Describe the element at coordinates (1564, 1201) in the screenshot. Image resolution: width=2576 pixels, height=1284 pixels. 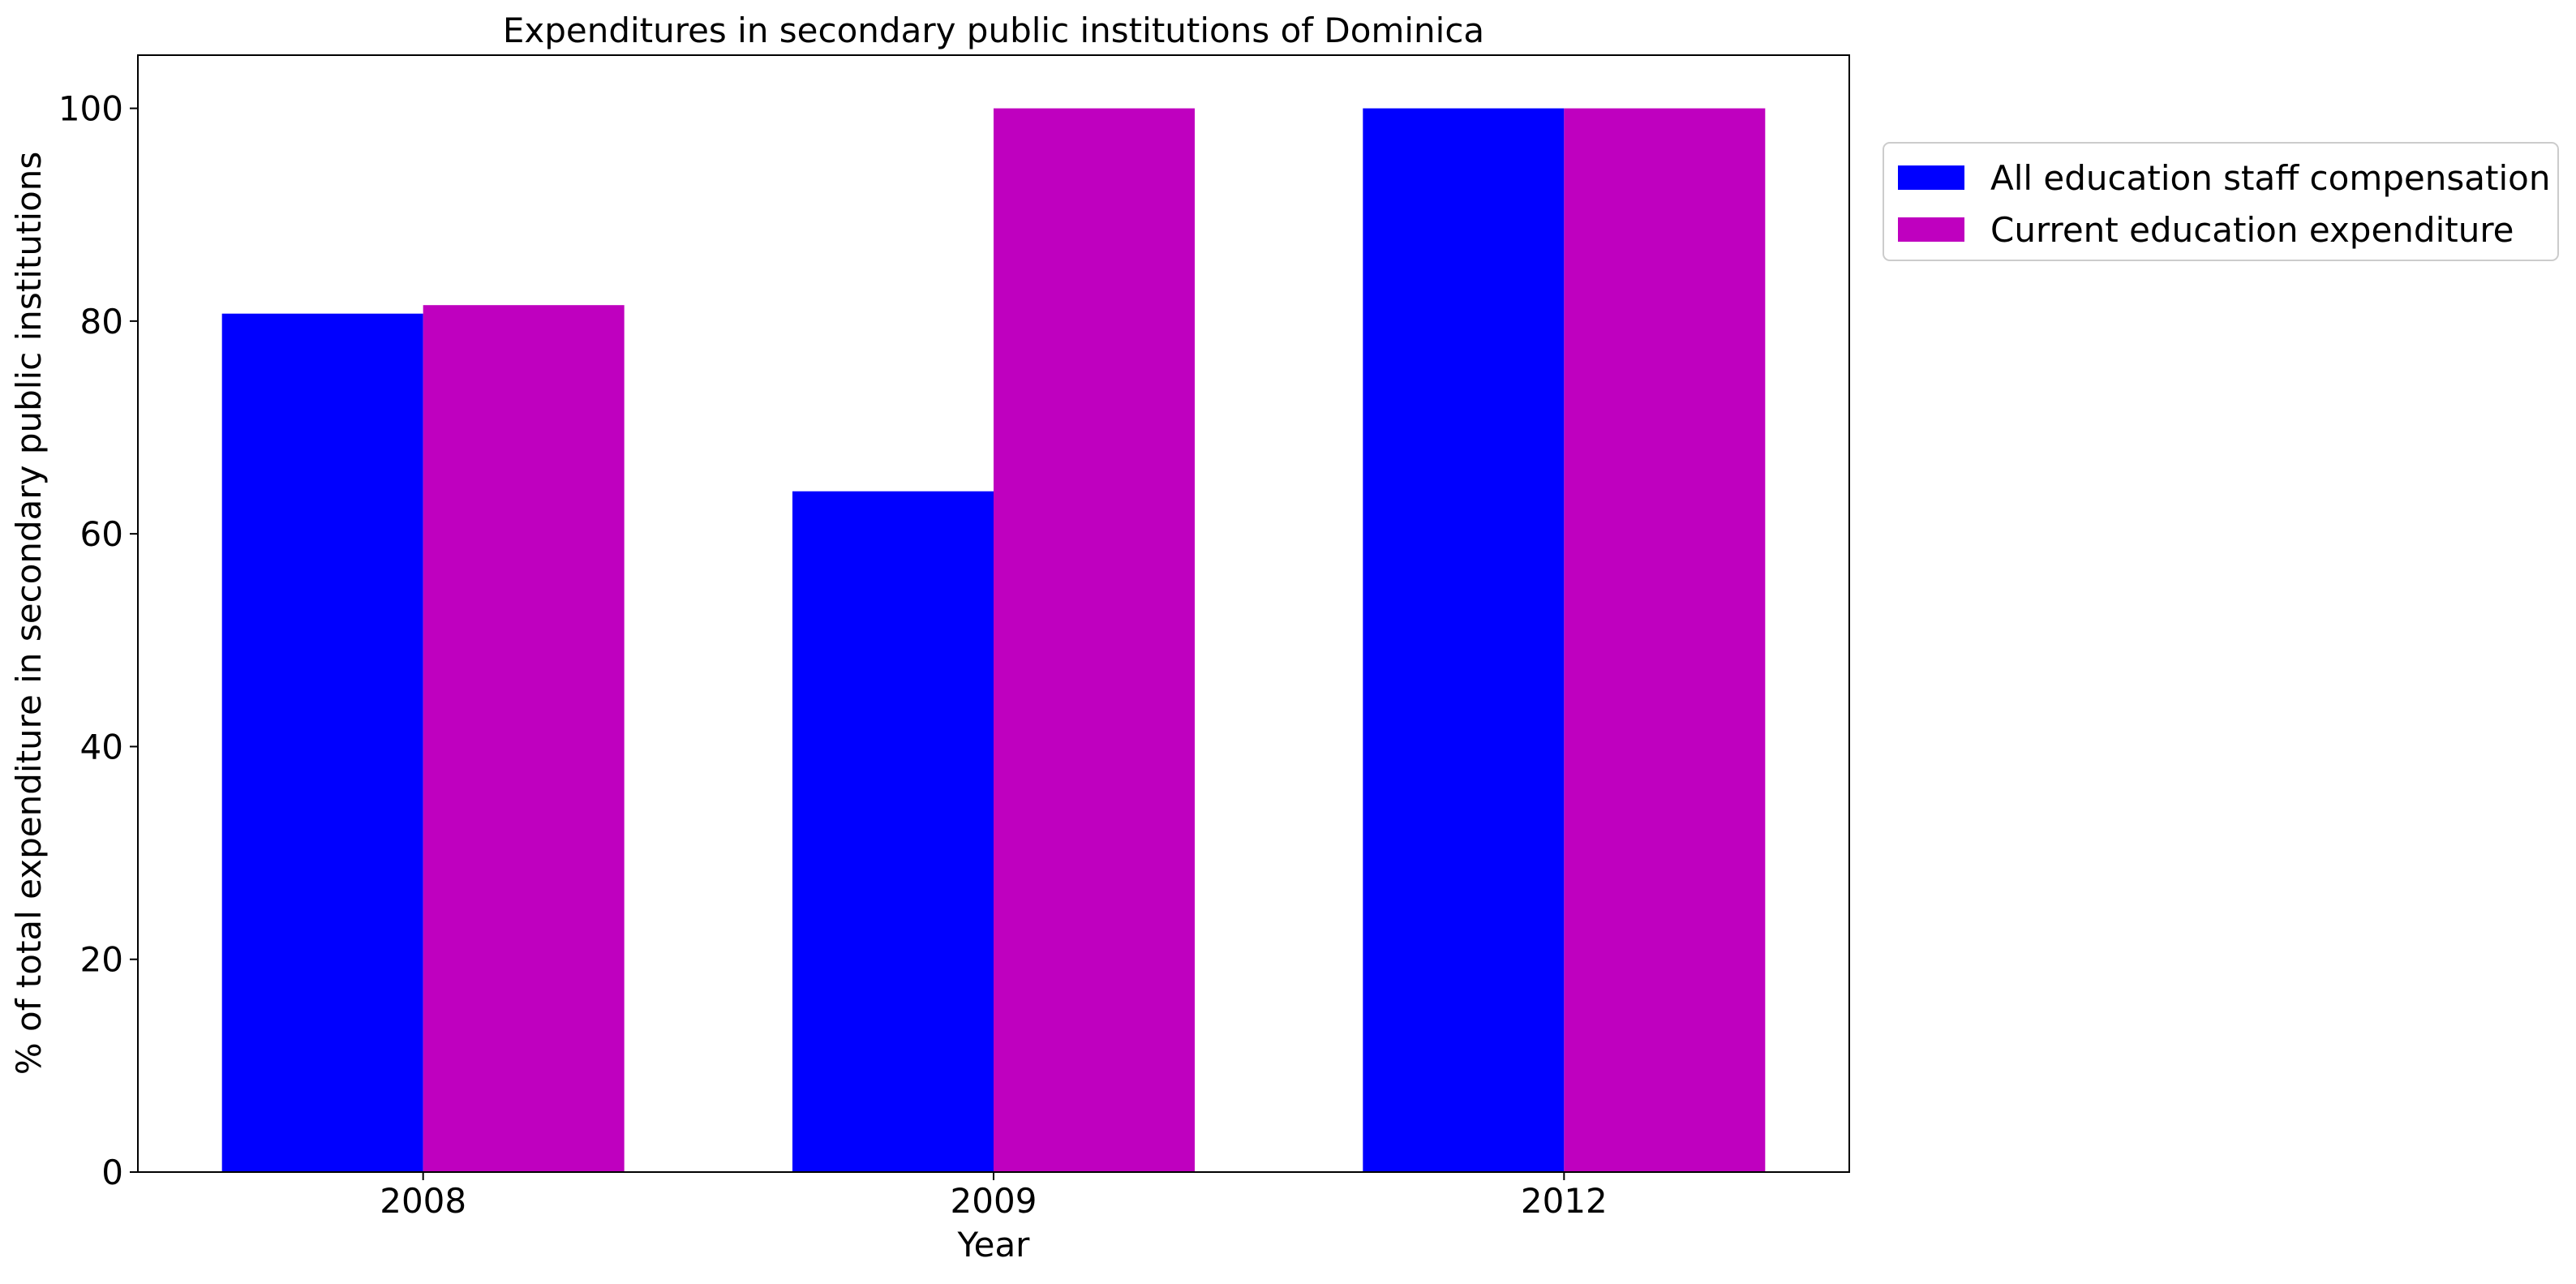
I see `x-tick-label: 2012` at that location.